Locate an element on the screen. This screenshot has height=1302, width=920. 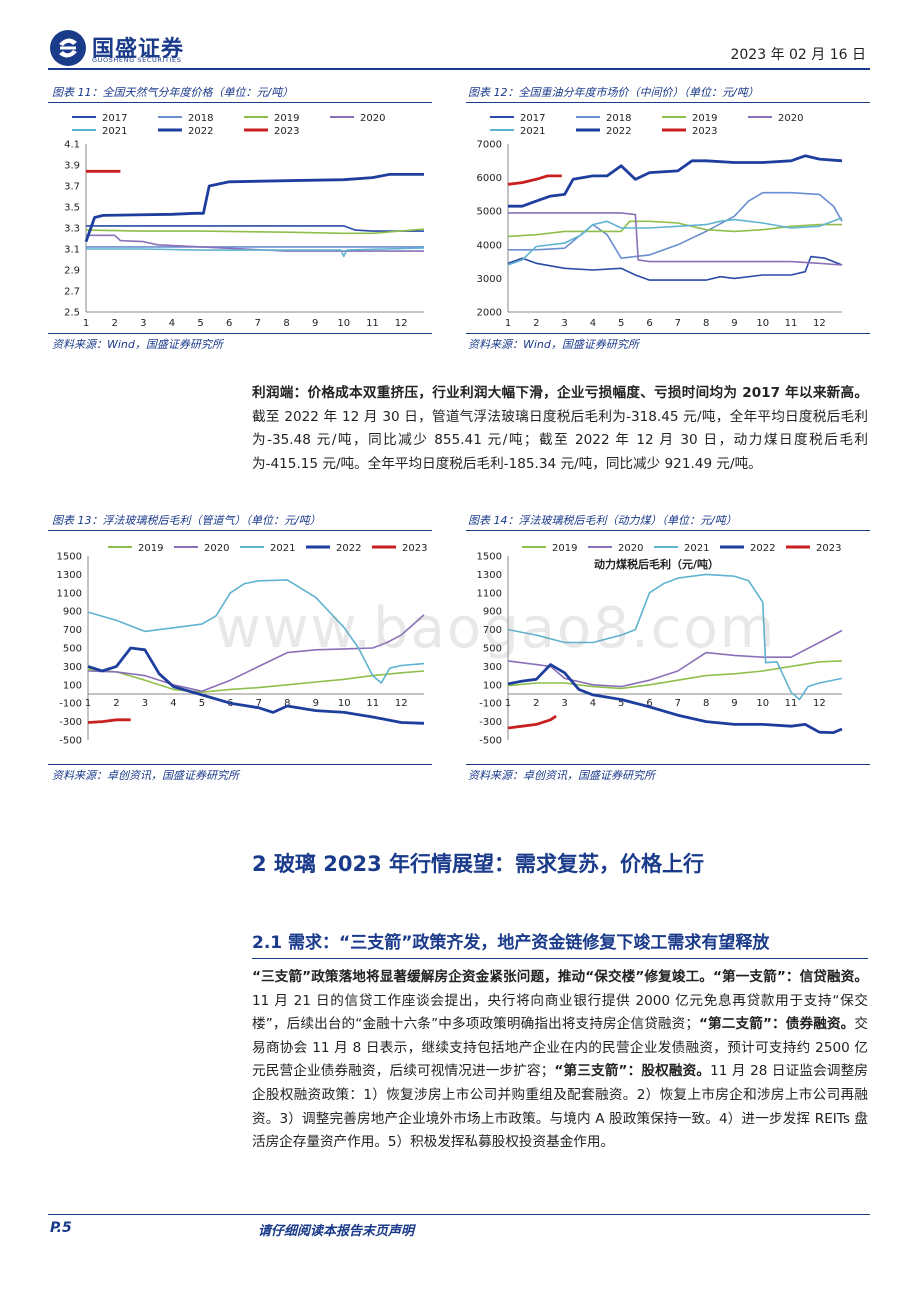
series-line-2020 is located at coordinates (675, 239).